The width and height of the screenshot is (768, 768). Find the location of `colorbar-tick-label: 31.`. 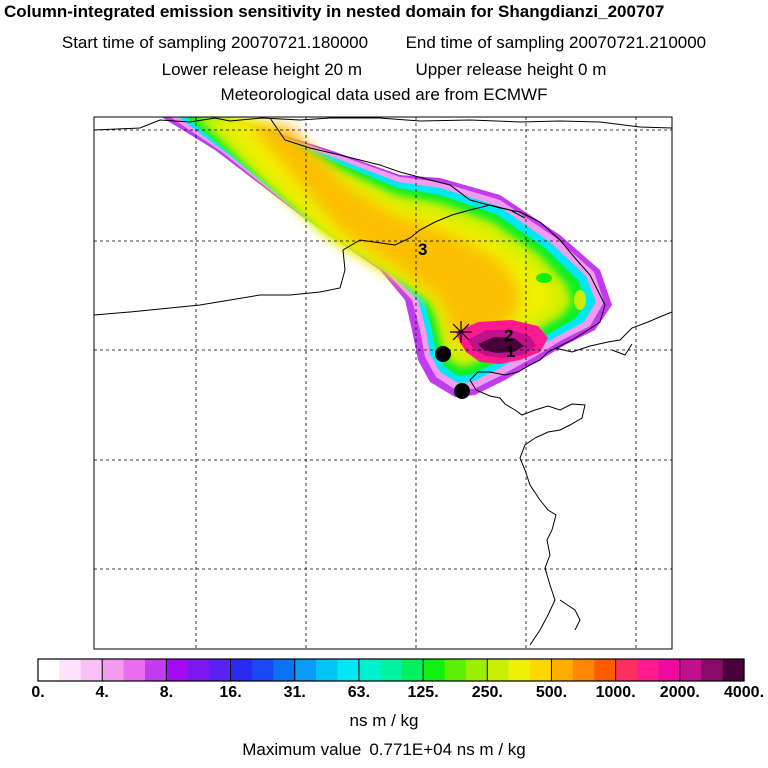

colorbar-tick-label: 31. is located at coordinates (294, 692).